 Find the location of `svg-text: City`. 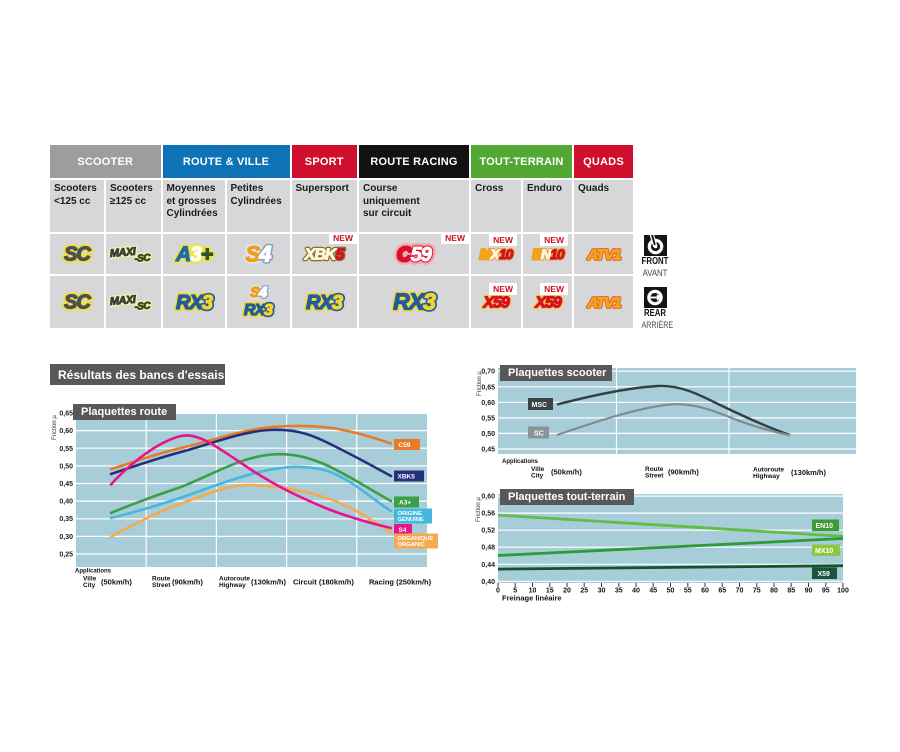

svg-text: City is located at coordinates (537, 476).